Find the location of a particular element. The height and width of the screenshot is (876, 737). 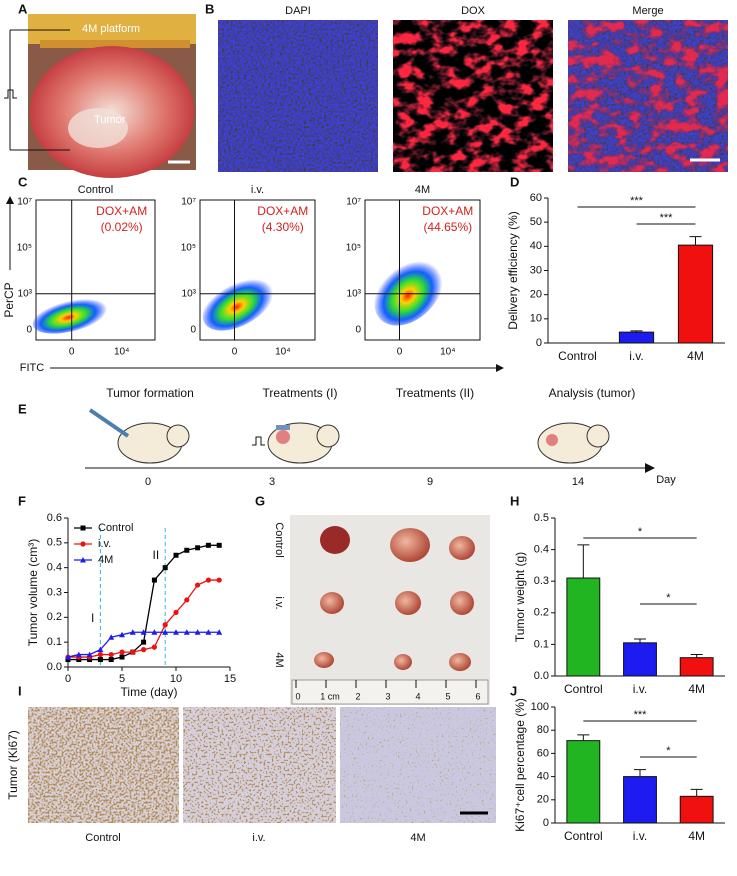

significance: * is located at coordinates (640, 532).